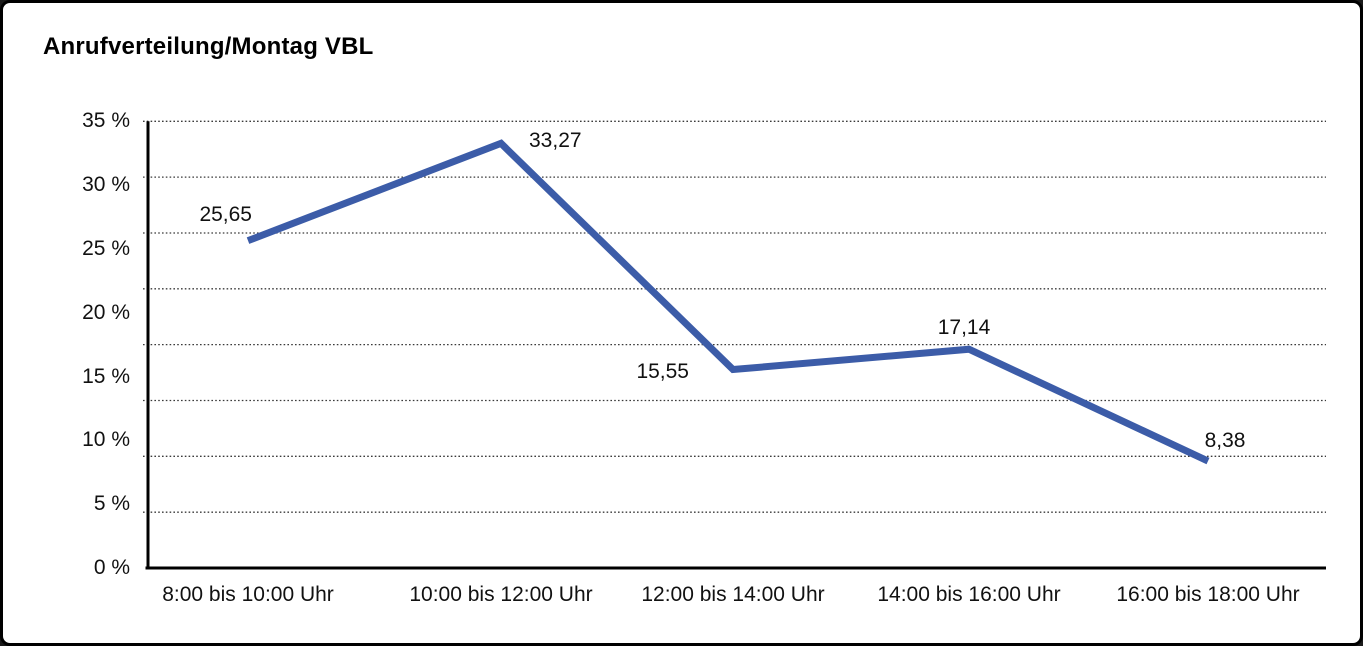  I want to click on y-axis-tick-label: 25 %, so click(106, 248).